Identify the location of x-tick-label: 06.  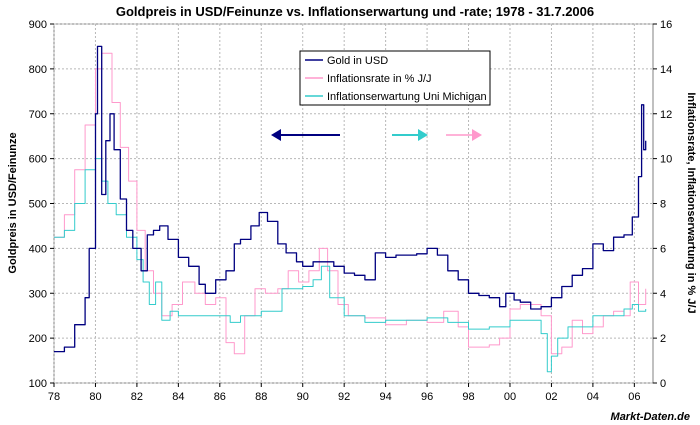
(634, 397).